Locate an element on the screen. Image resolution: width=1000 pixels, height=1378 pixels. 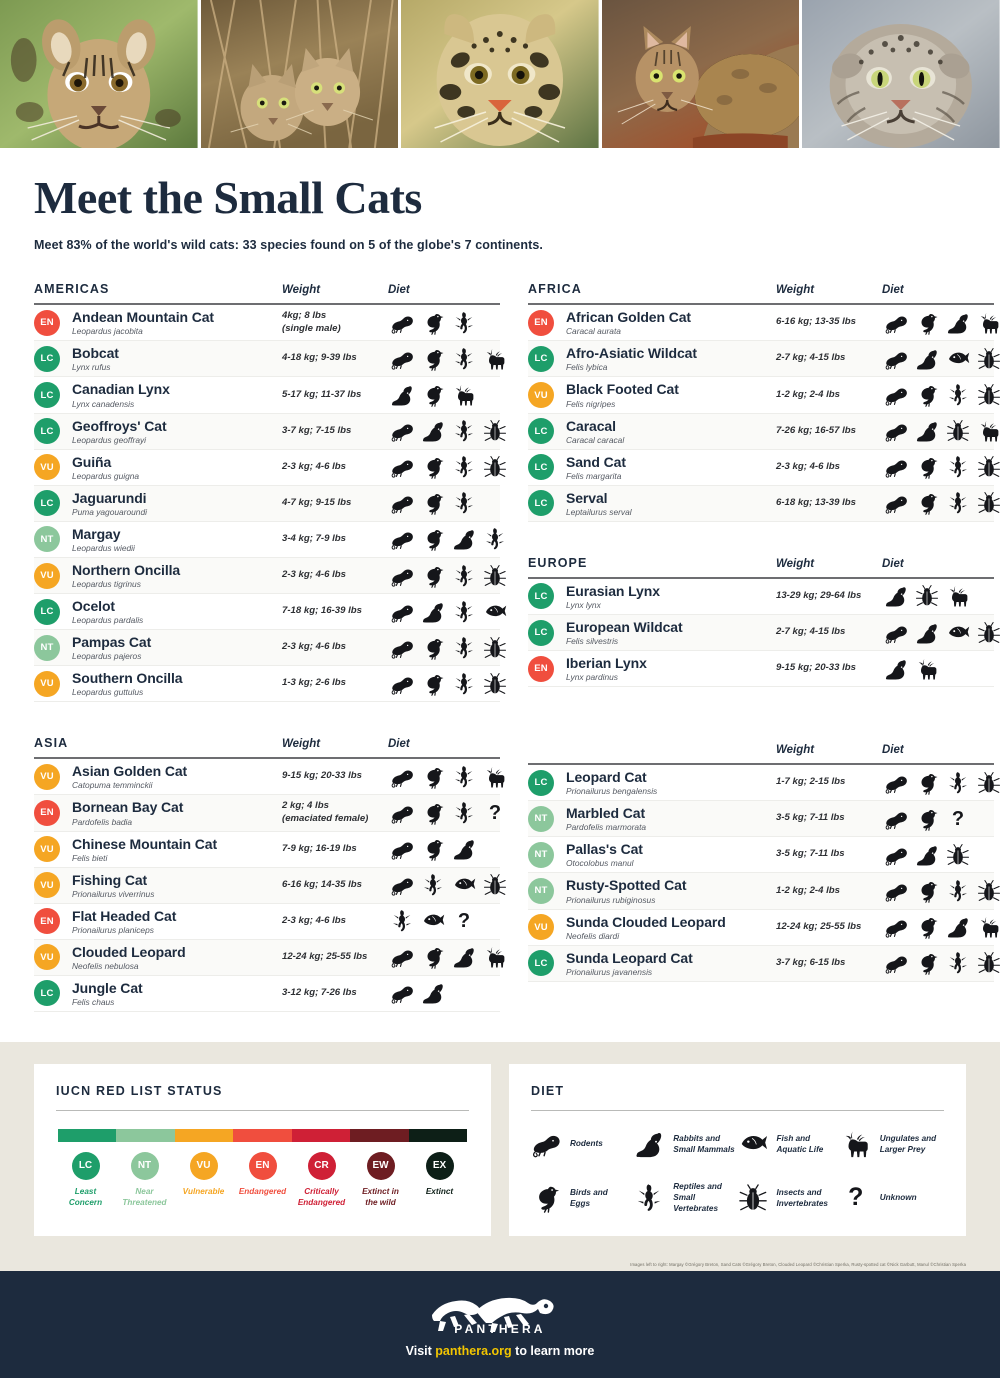
divider is located at coordinates (737, 1110).